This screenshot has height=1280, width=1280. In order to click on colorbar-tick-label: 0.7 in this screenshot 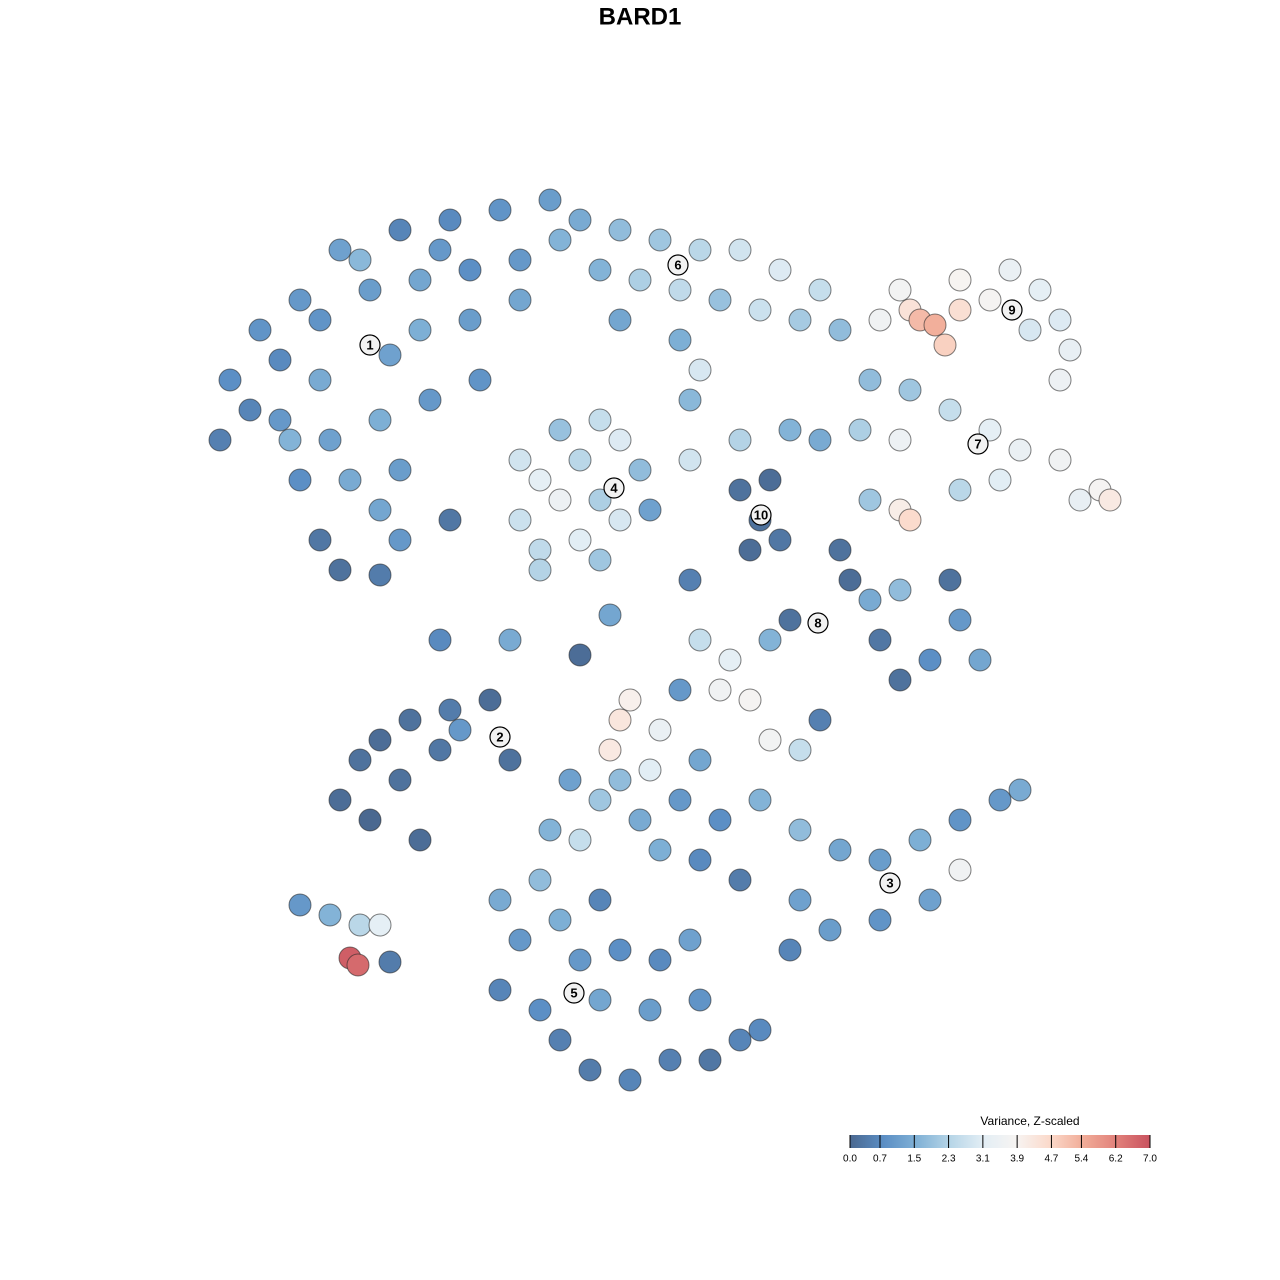, I will do `click(880, 1159)`.